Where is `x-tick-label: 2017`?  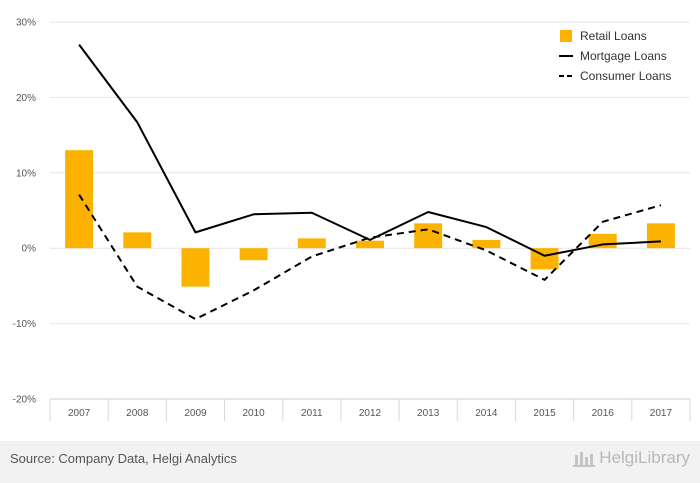
x-tick-label: 2017 is located at coordinates (661, 413).